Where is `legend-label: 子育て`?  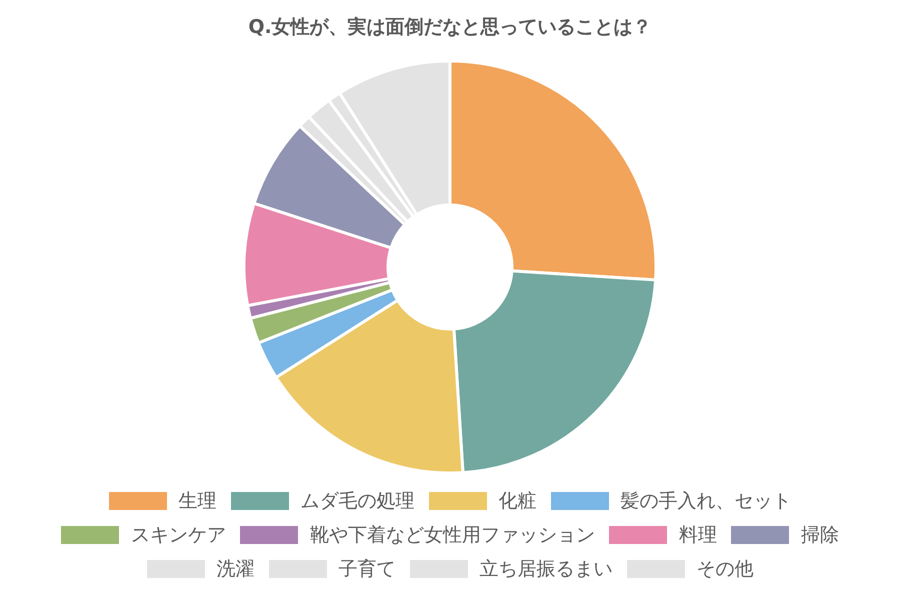
legend-label: 子育て is located at coordinates (367, 569).